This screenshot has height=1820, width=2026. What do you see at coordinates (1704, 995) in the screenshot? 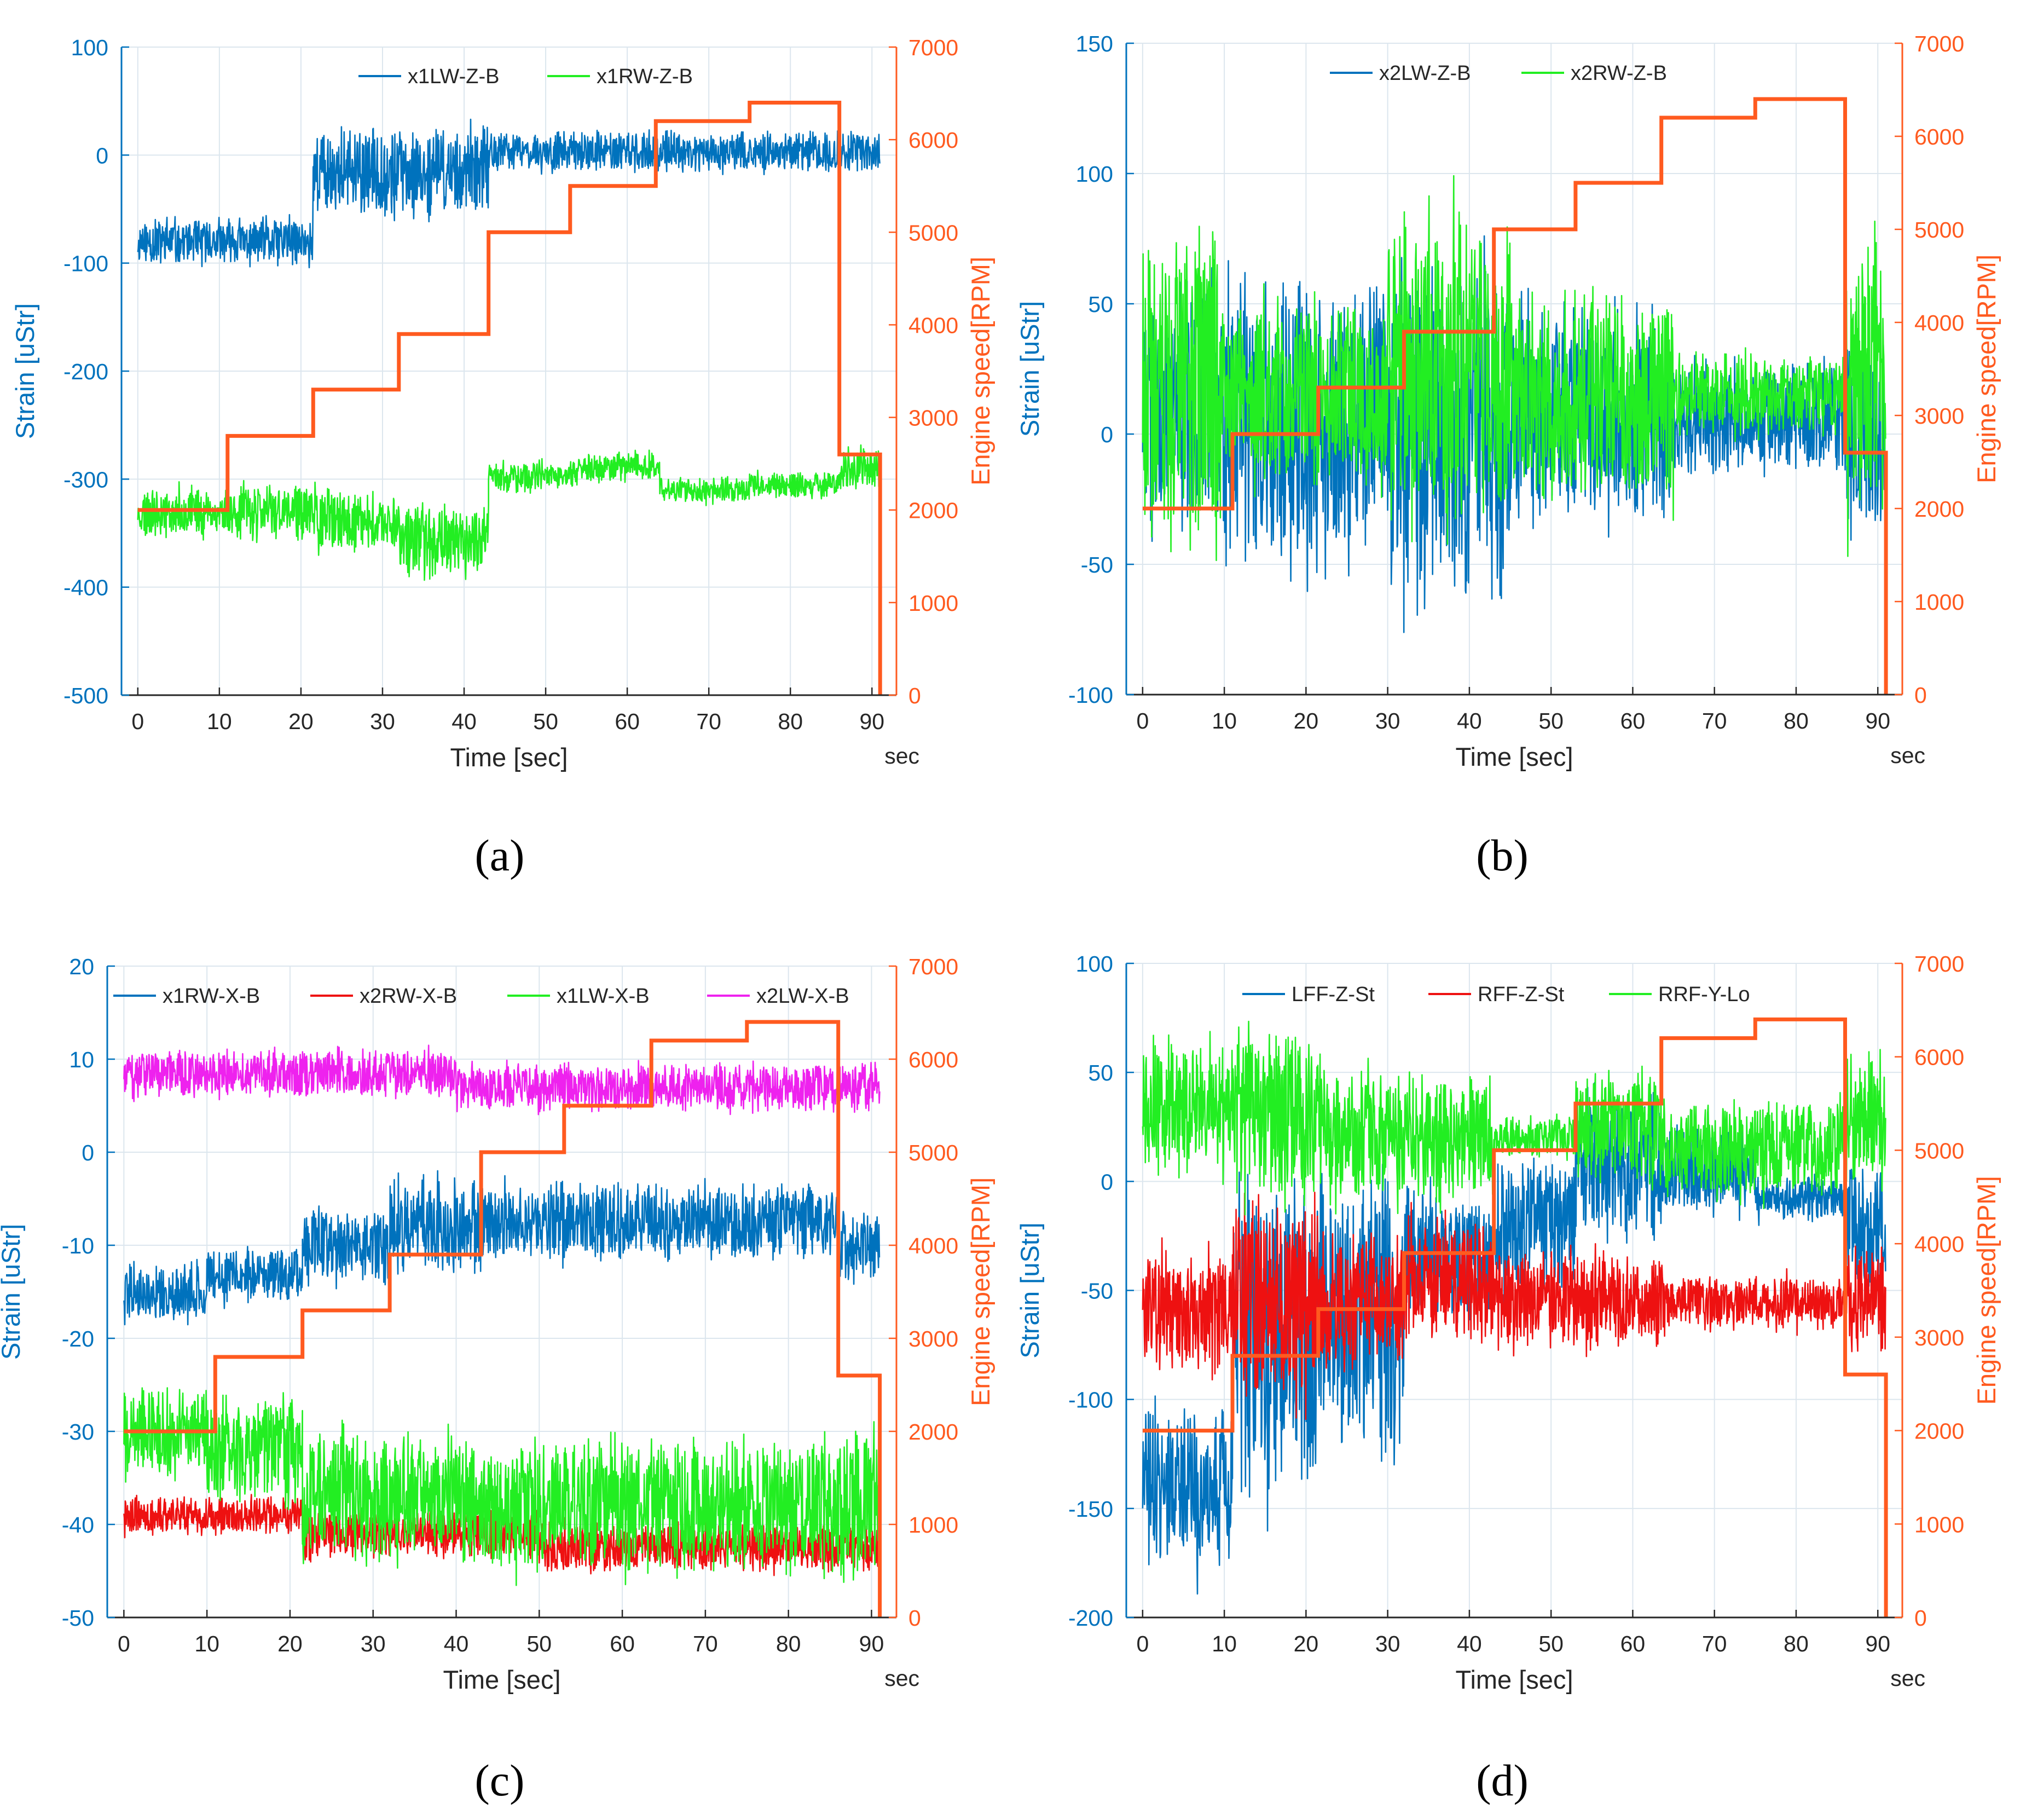
I see `legend-label: RRF-Y-Lo` at bounding box center [1704, 995].